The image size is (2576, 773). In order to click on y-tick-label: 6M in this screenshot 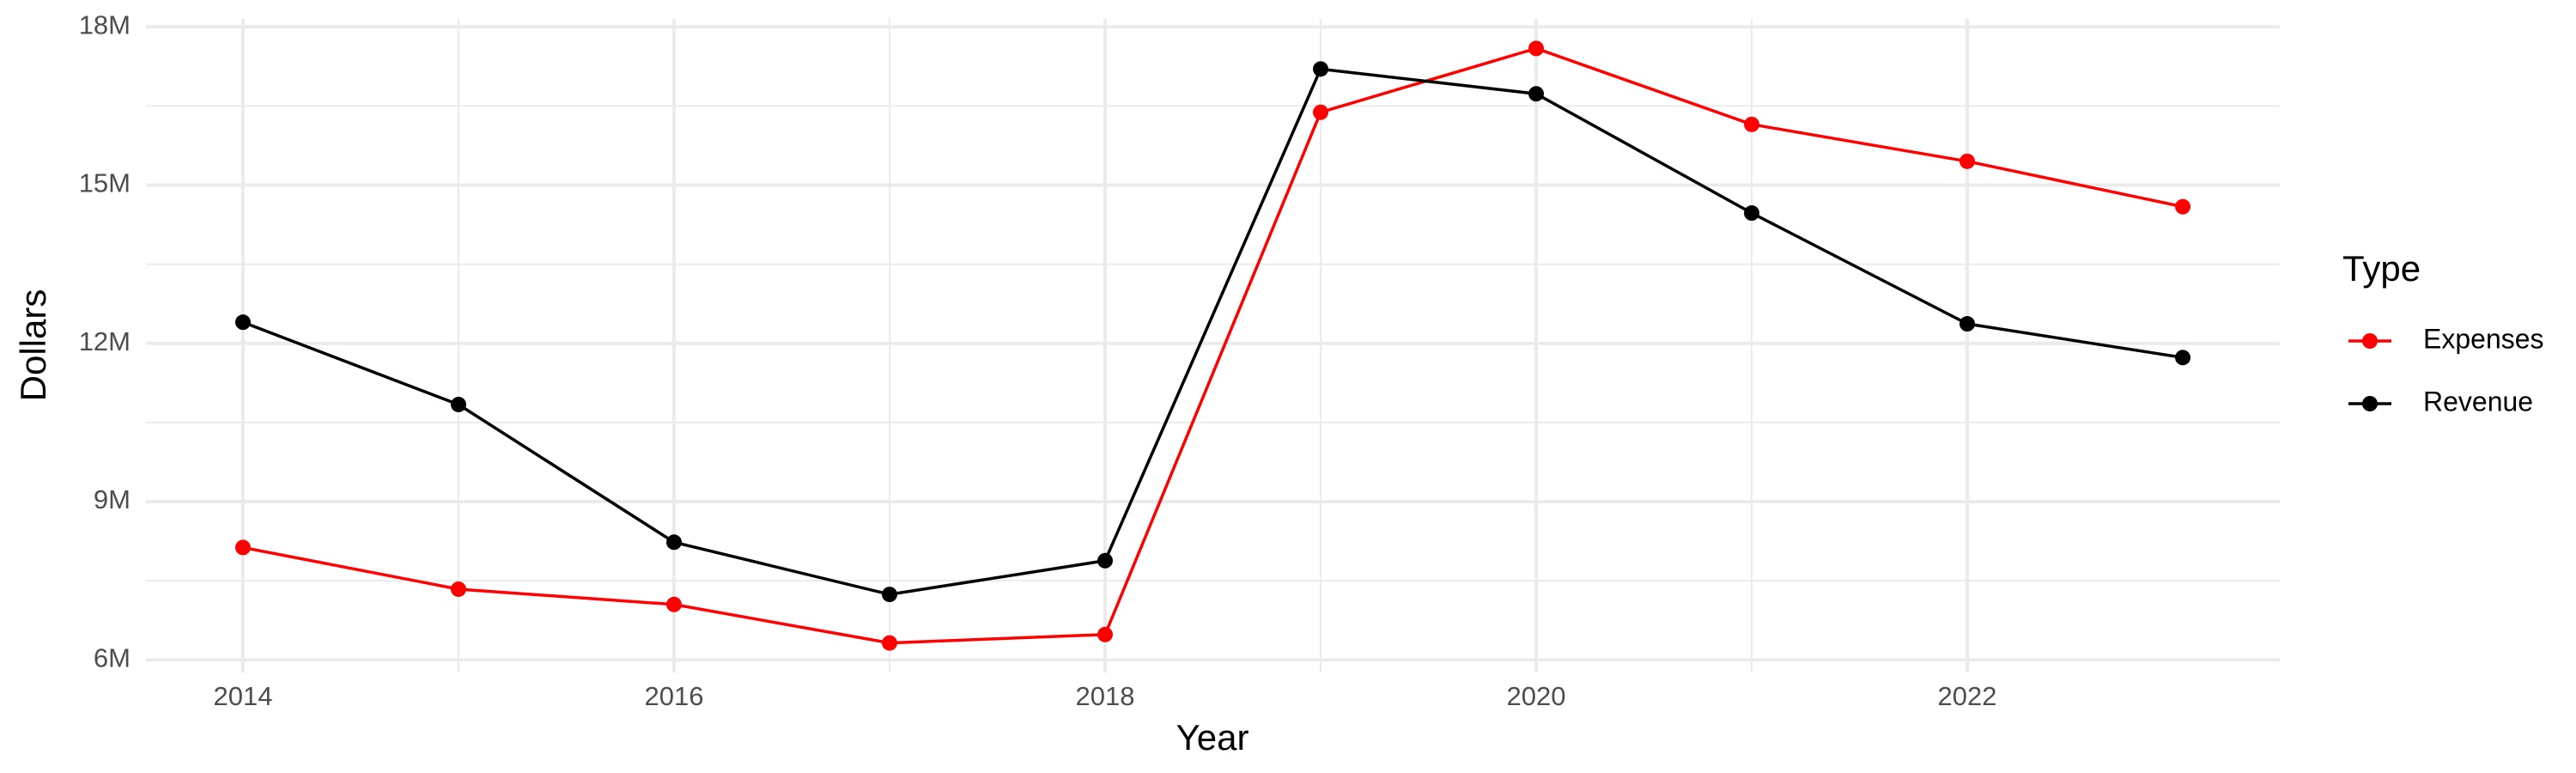, I will do `click(112, 657)`.